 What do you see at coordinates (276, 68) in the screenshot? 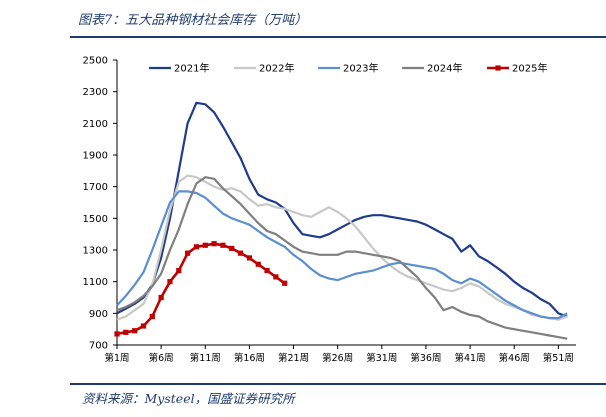
I see `legend-label: 2022年` at bounding box center [276, 68].